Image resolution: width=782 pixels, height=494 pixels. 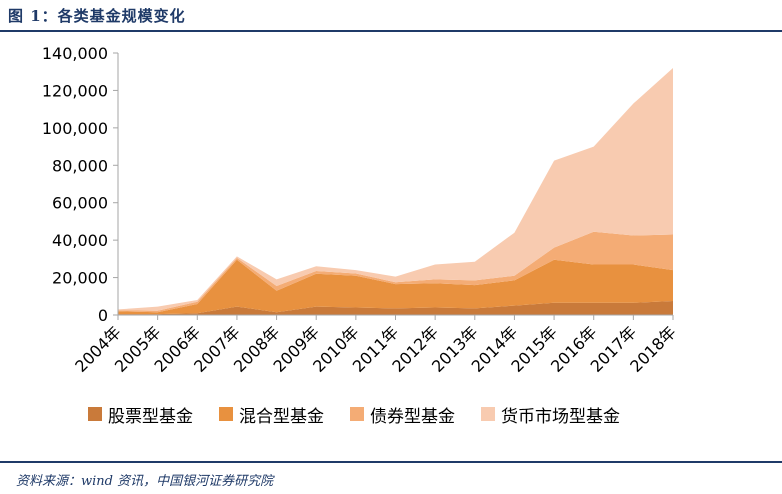 What do you see at coordinates (75, 90) in the screenshot?
I see `y-tick-label: 120,000` at bounding box center [75, 90].